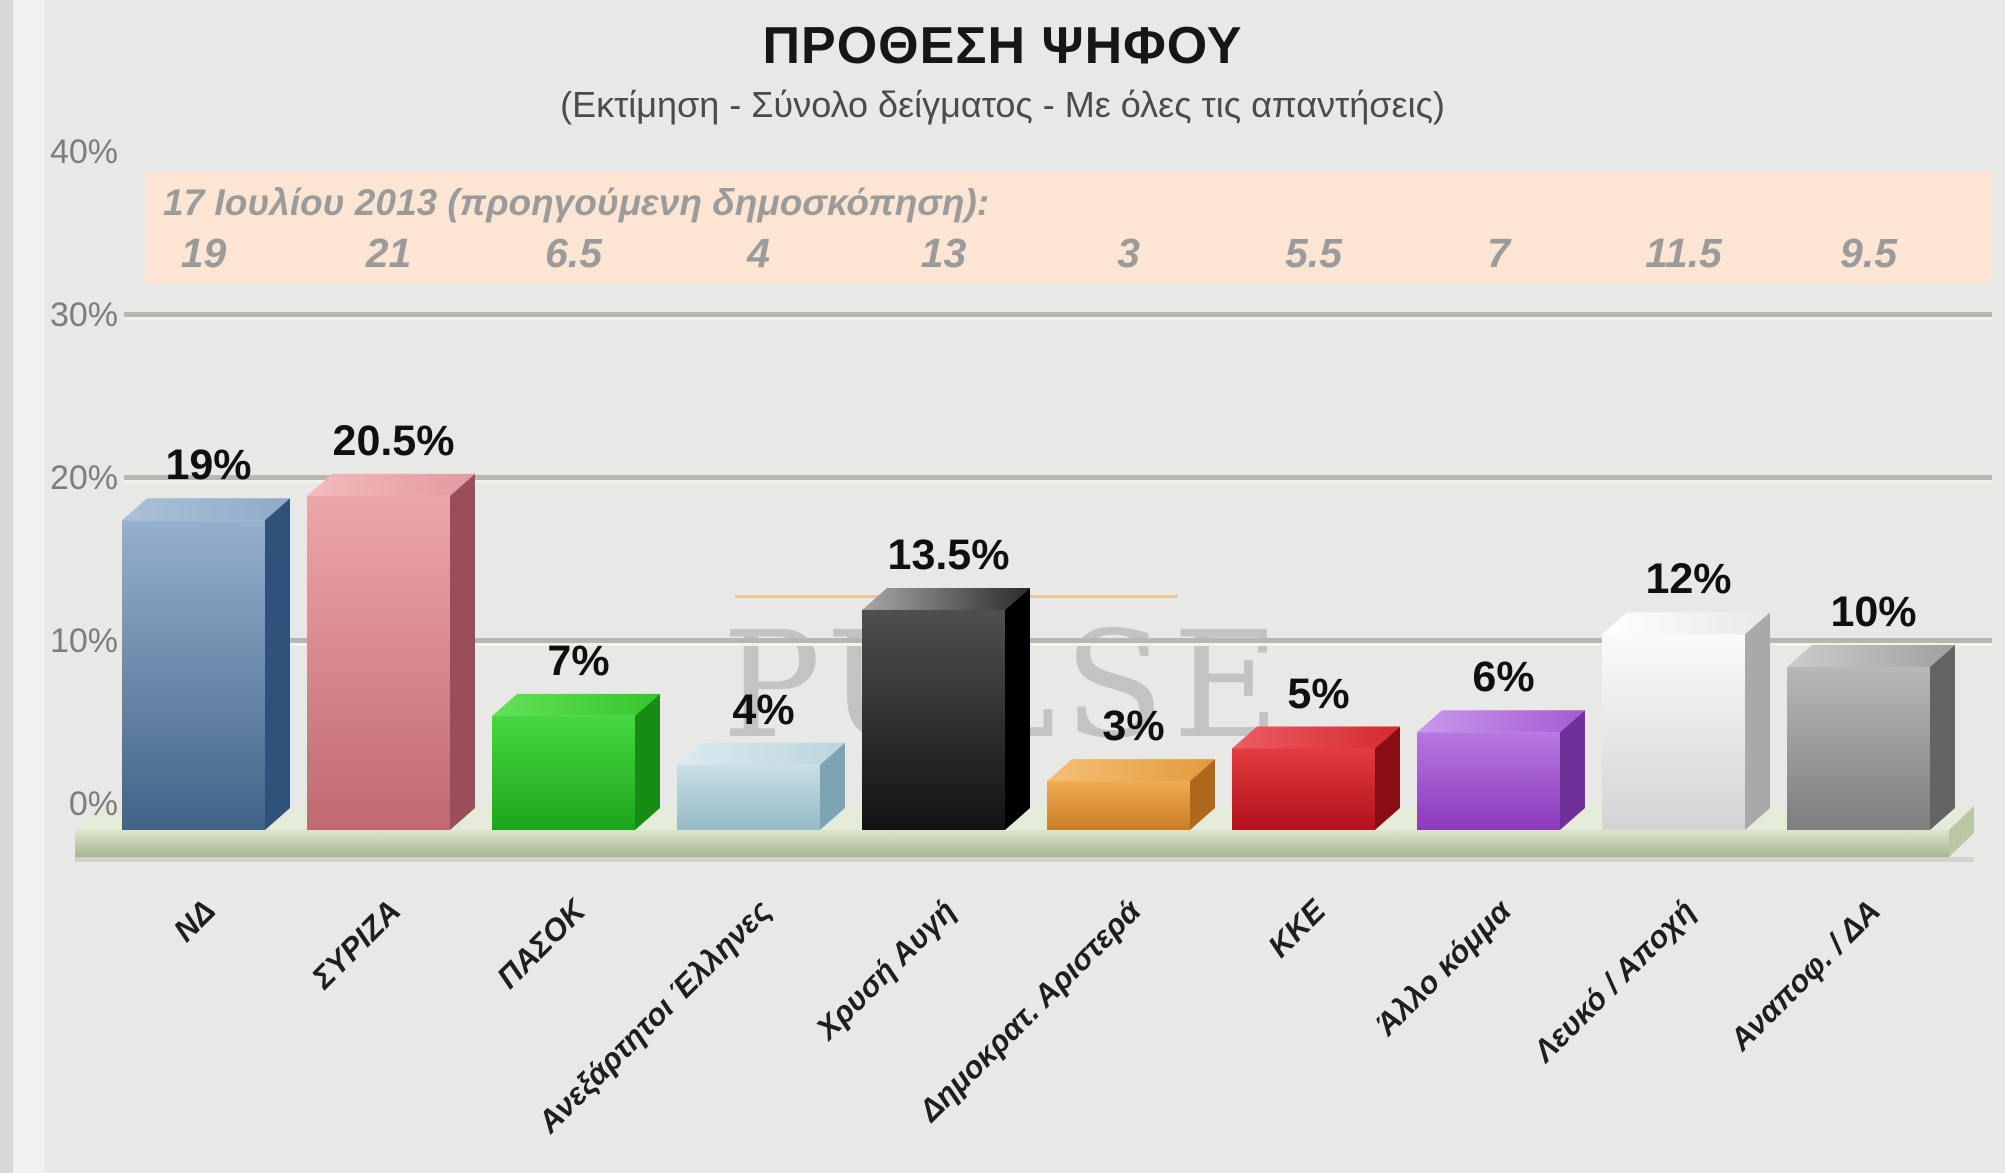 The image size is (2005, 1173). What do you see at coordinates (1665, 975) in the screenshot?
I see `x-tick-label: Αναποφ. / ΔΑ` at bounding box center [1665, 975].